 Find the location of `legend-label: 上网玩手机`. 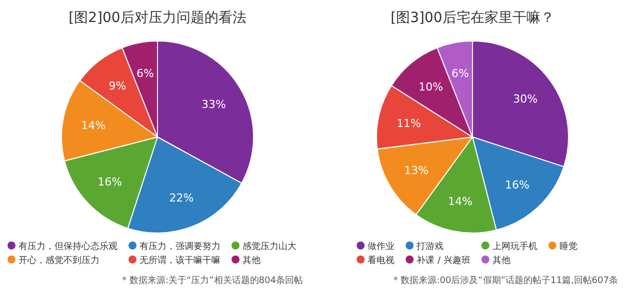

legend-label: 上网玩手机 is located at coordinates (515, 246).